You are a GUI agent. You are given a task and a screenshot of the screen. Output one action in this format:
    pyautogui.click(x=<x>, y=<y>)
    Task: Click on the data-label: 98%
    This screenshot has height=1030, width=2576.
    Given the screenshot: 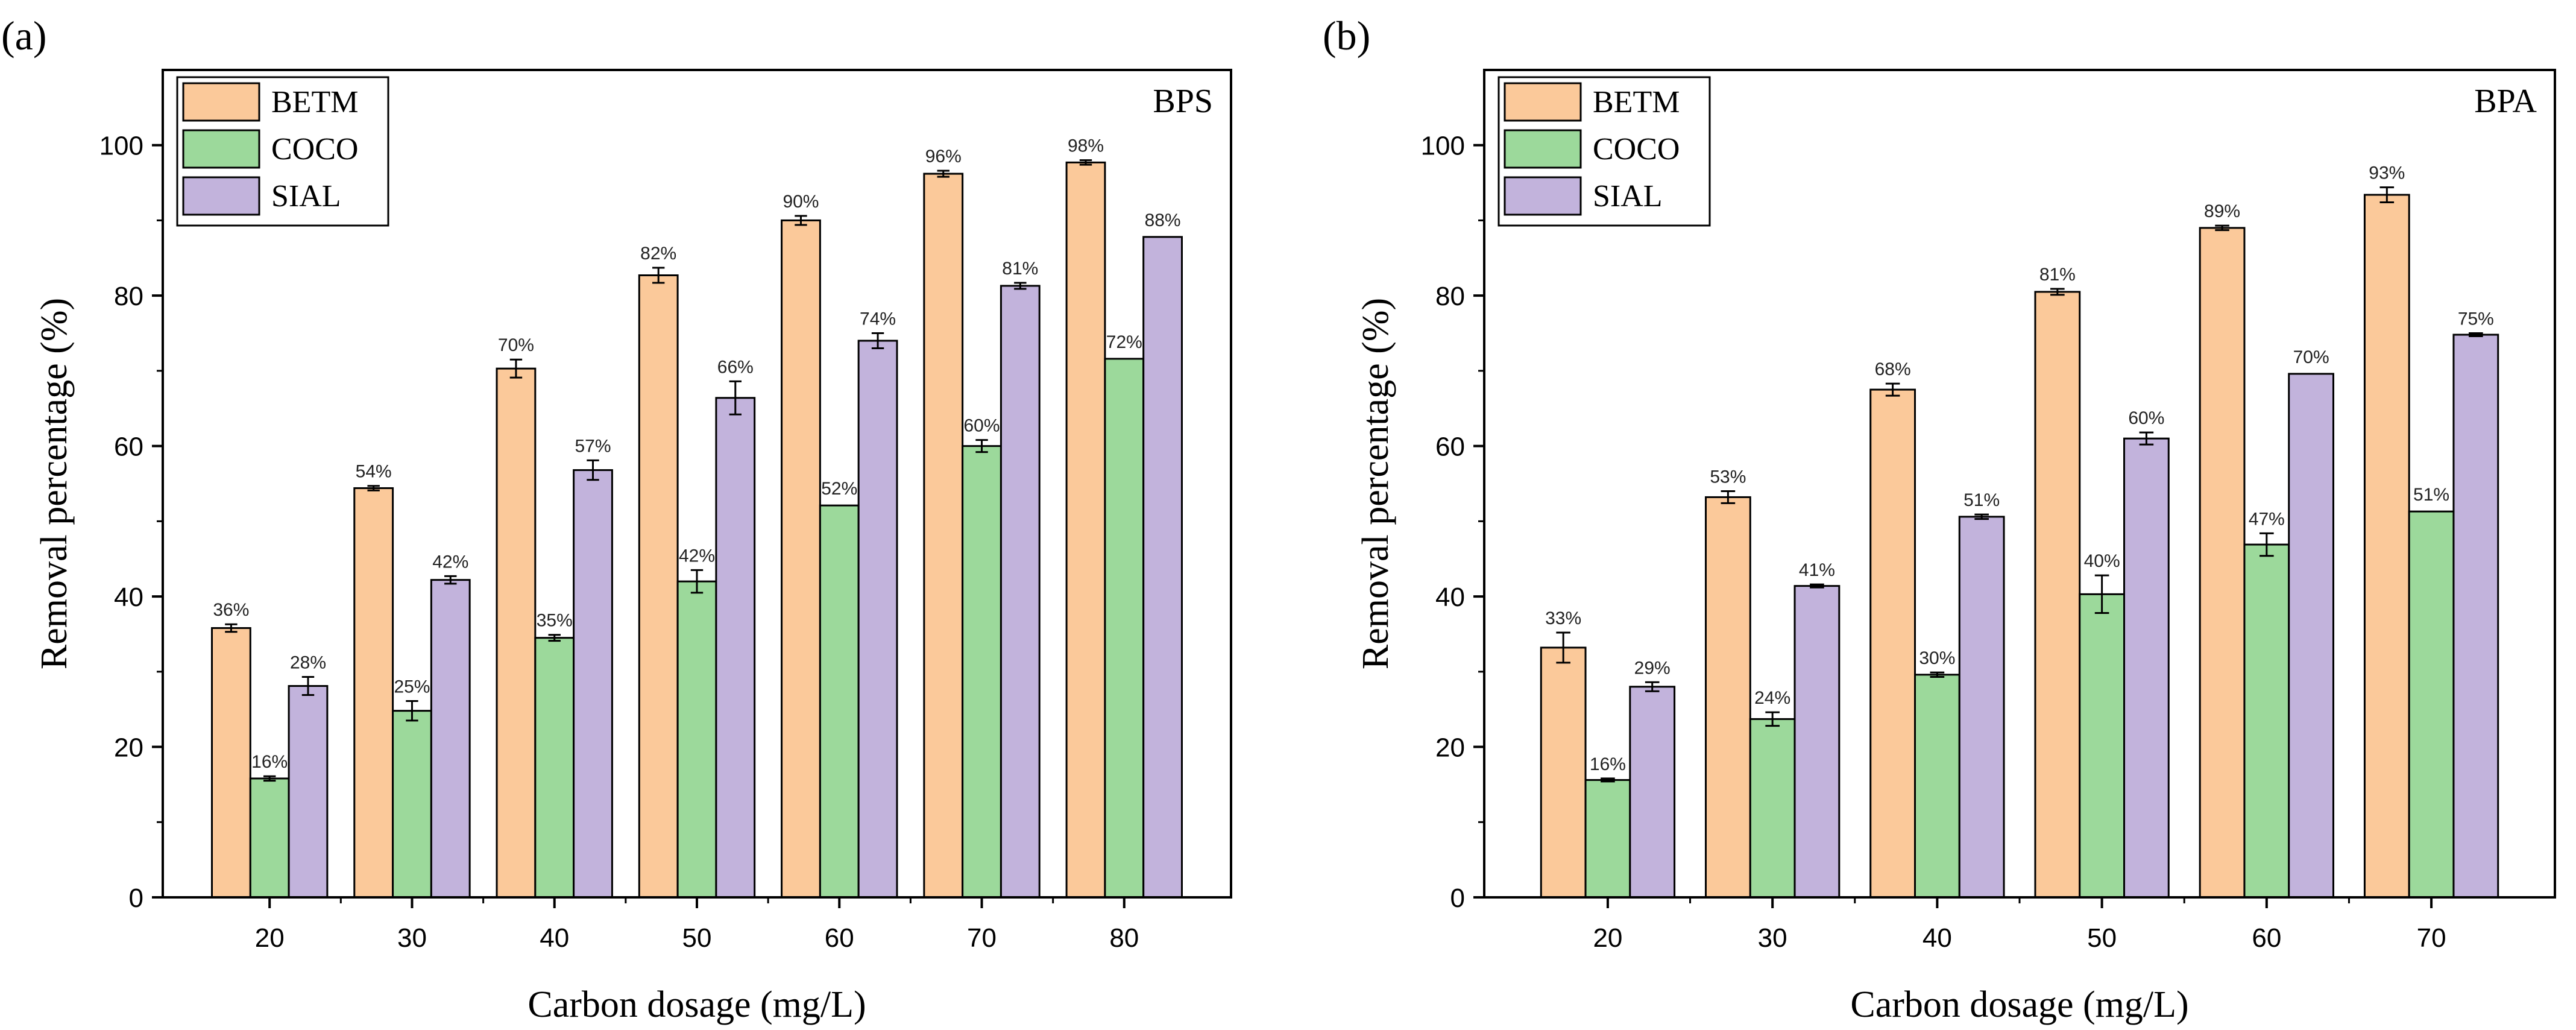 What is the action you would take?
    pyautogui.click(x=1086, y=146)
    